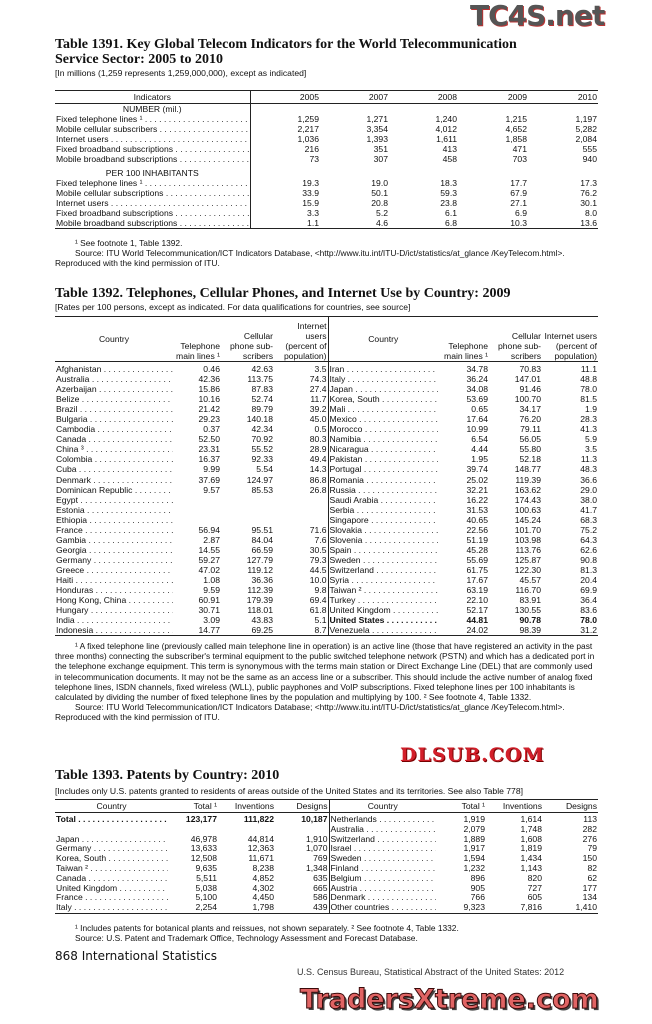  I want to click on value-cell: 45.28, so click(477, 549).